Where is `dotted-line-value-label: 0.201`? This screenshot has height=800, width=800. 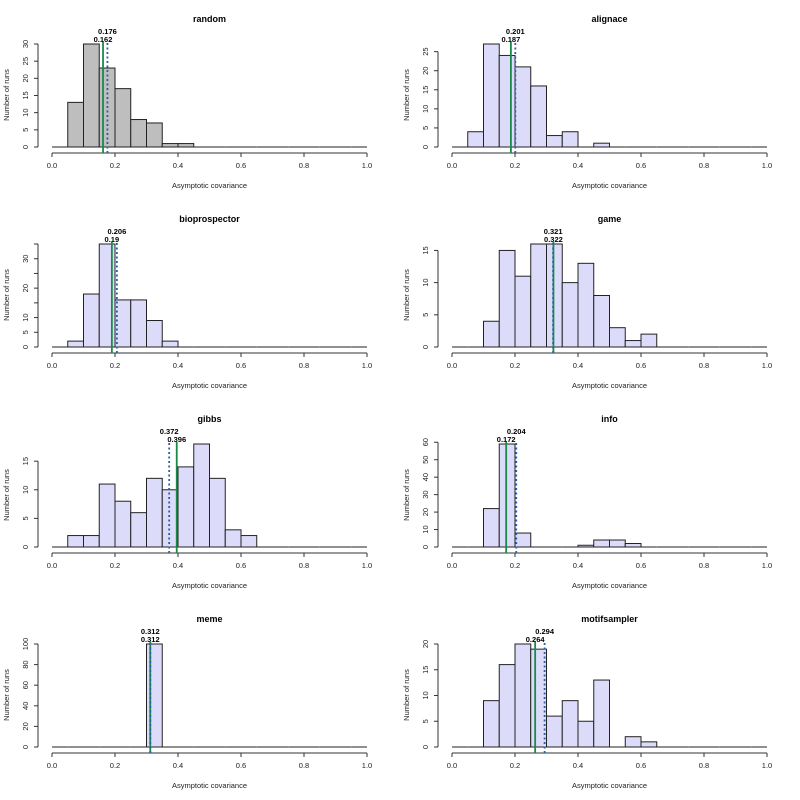
dotted-line-value-label: 0.201 is located at coordinates (515, 31).